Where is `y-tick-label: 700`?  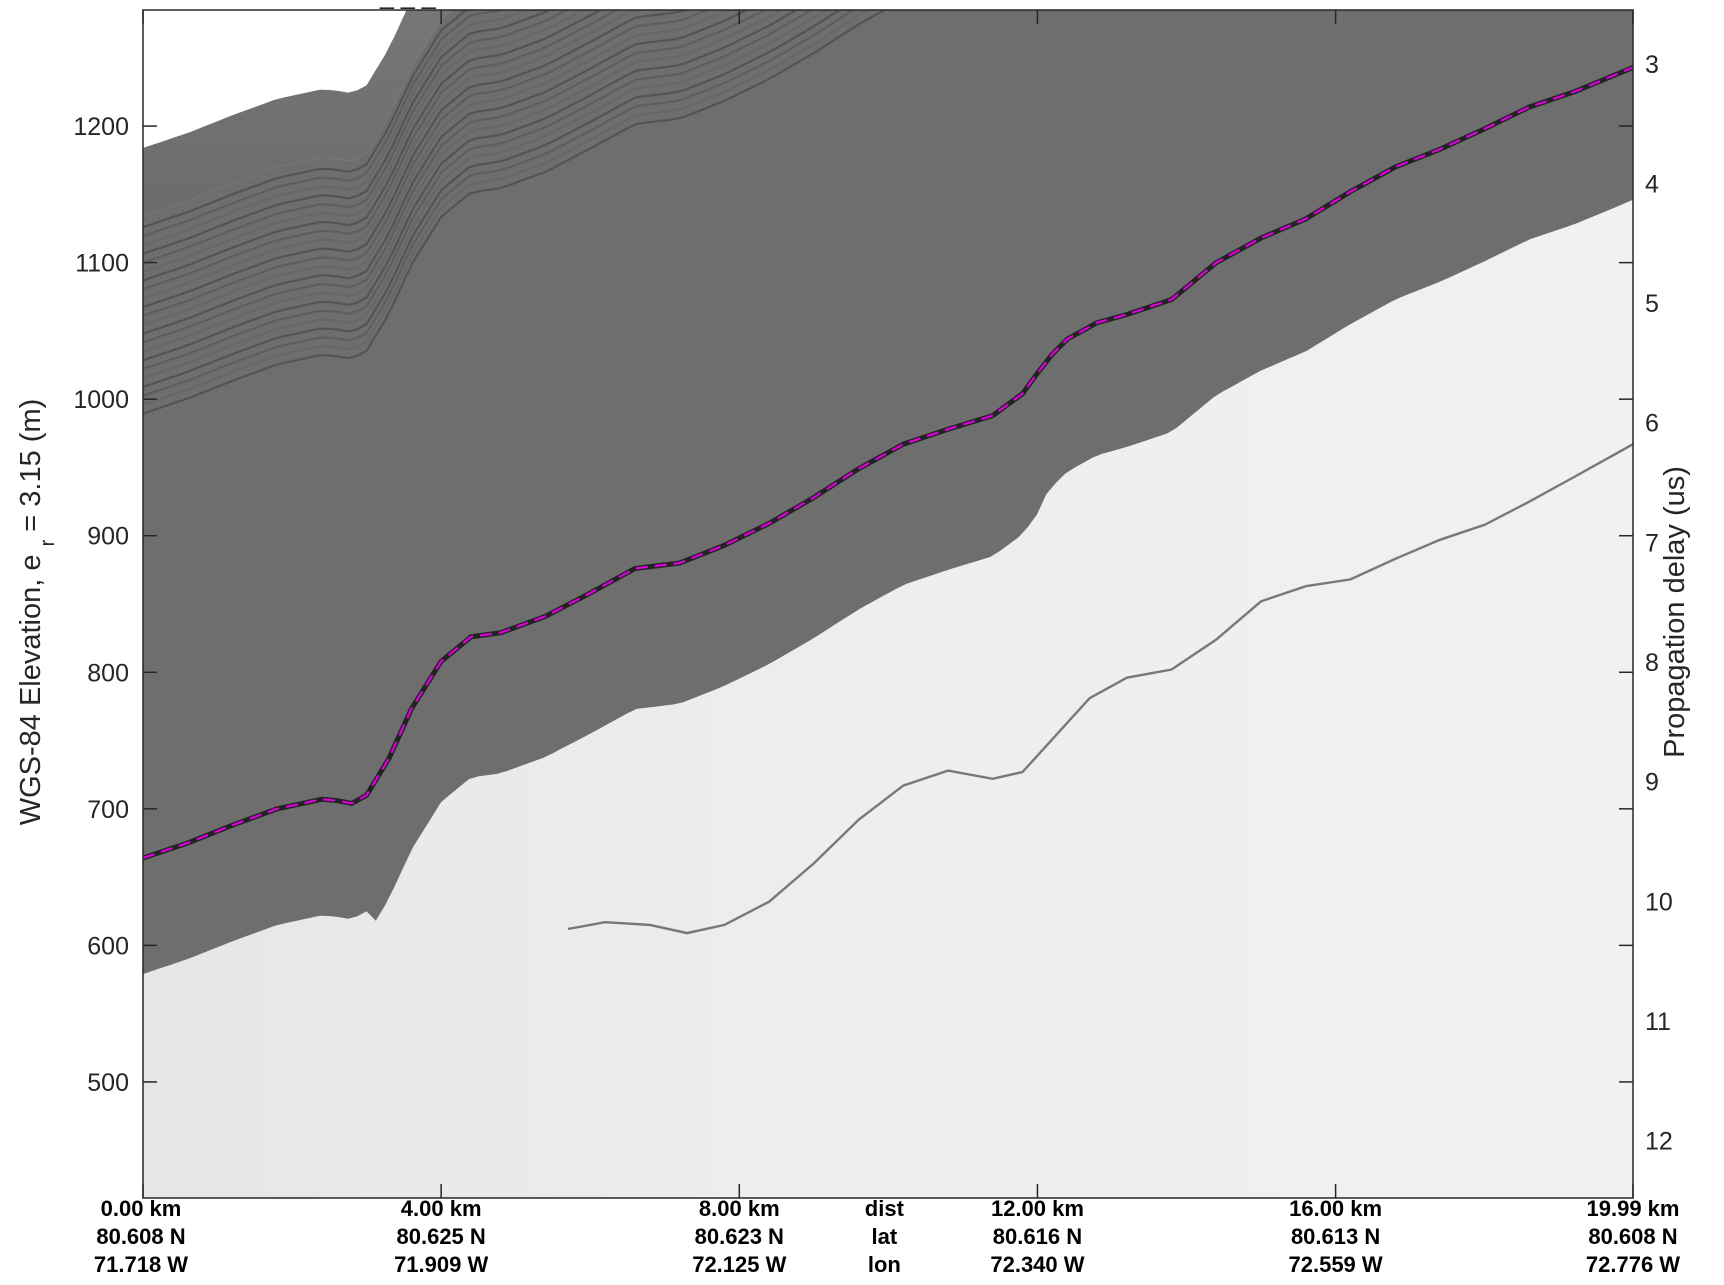 y-tick-label: 700 is located at coordinates (108, 810).